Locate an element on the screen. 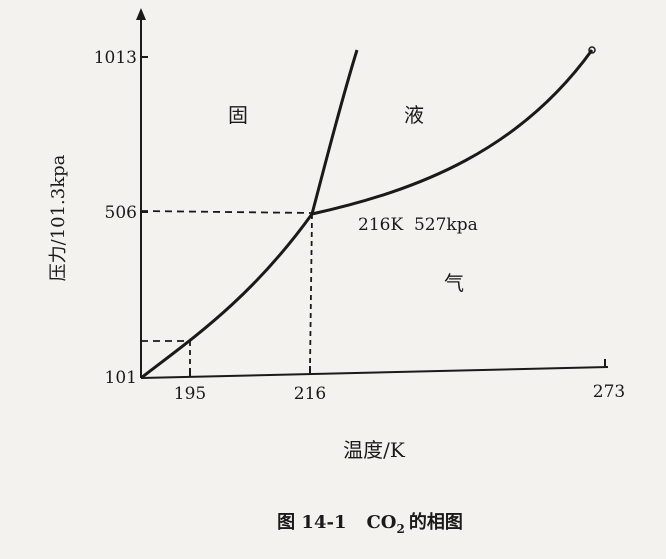 Image resolution: width=666 pixels, height=559 pixels. region-label-gas: 气 is located at coordinates (454, 283).